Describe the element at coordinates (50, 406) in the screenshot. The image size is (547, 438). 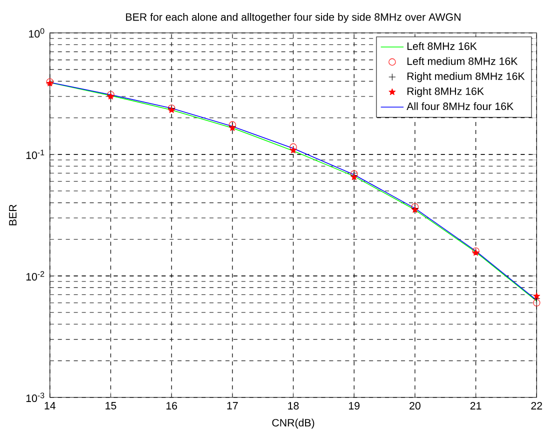
I see `x-tick-label: 14` at that location.